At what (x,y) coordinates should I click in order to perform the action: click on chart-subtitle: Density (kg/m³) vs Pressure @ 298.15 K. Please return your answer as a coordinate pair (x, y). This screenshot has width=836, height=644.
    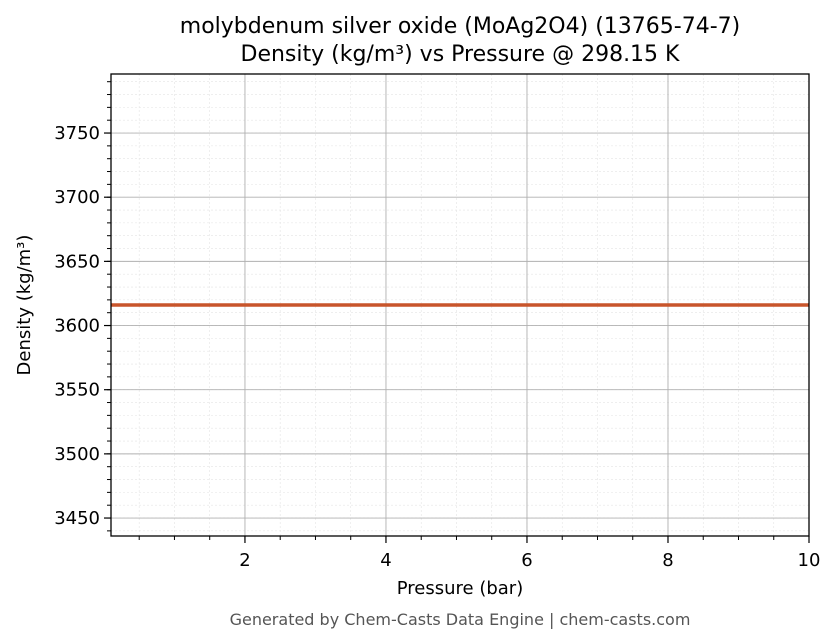
    Looking at the image, I should click on (461, 54).